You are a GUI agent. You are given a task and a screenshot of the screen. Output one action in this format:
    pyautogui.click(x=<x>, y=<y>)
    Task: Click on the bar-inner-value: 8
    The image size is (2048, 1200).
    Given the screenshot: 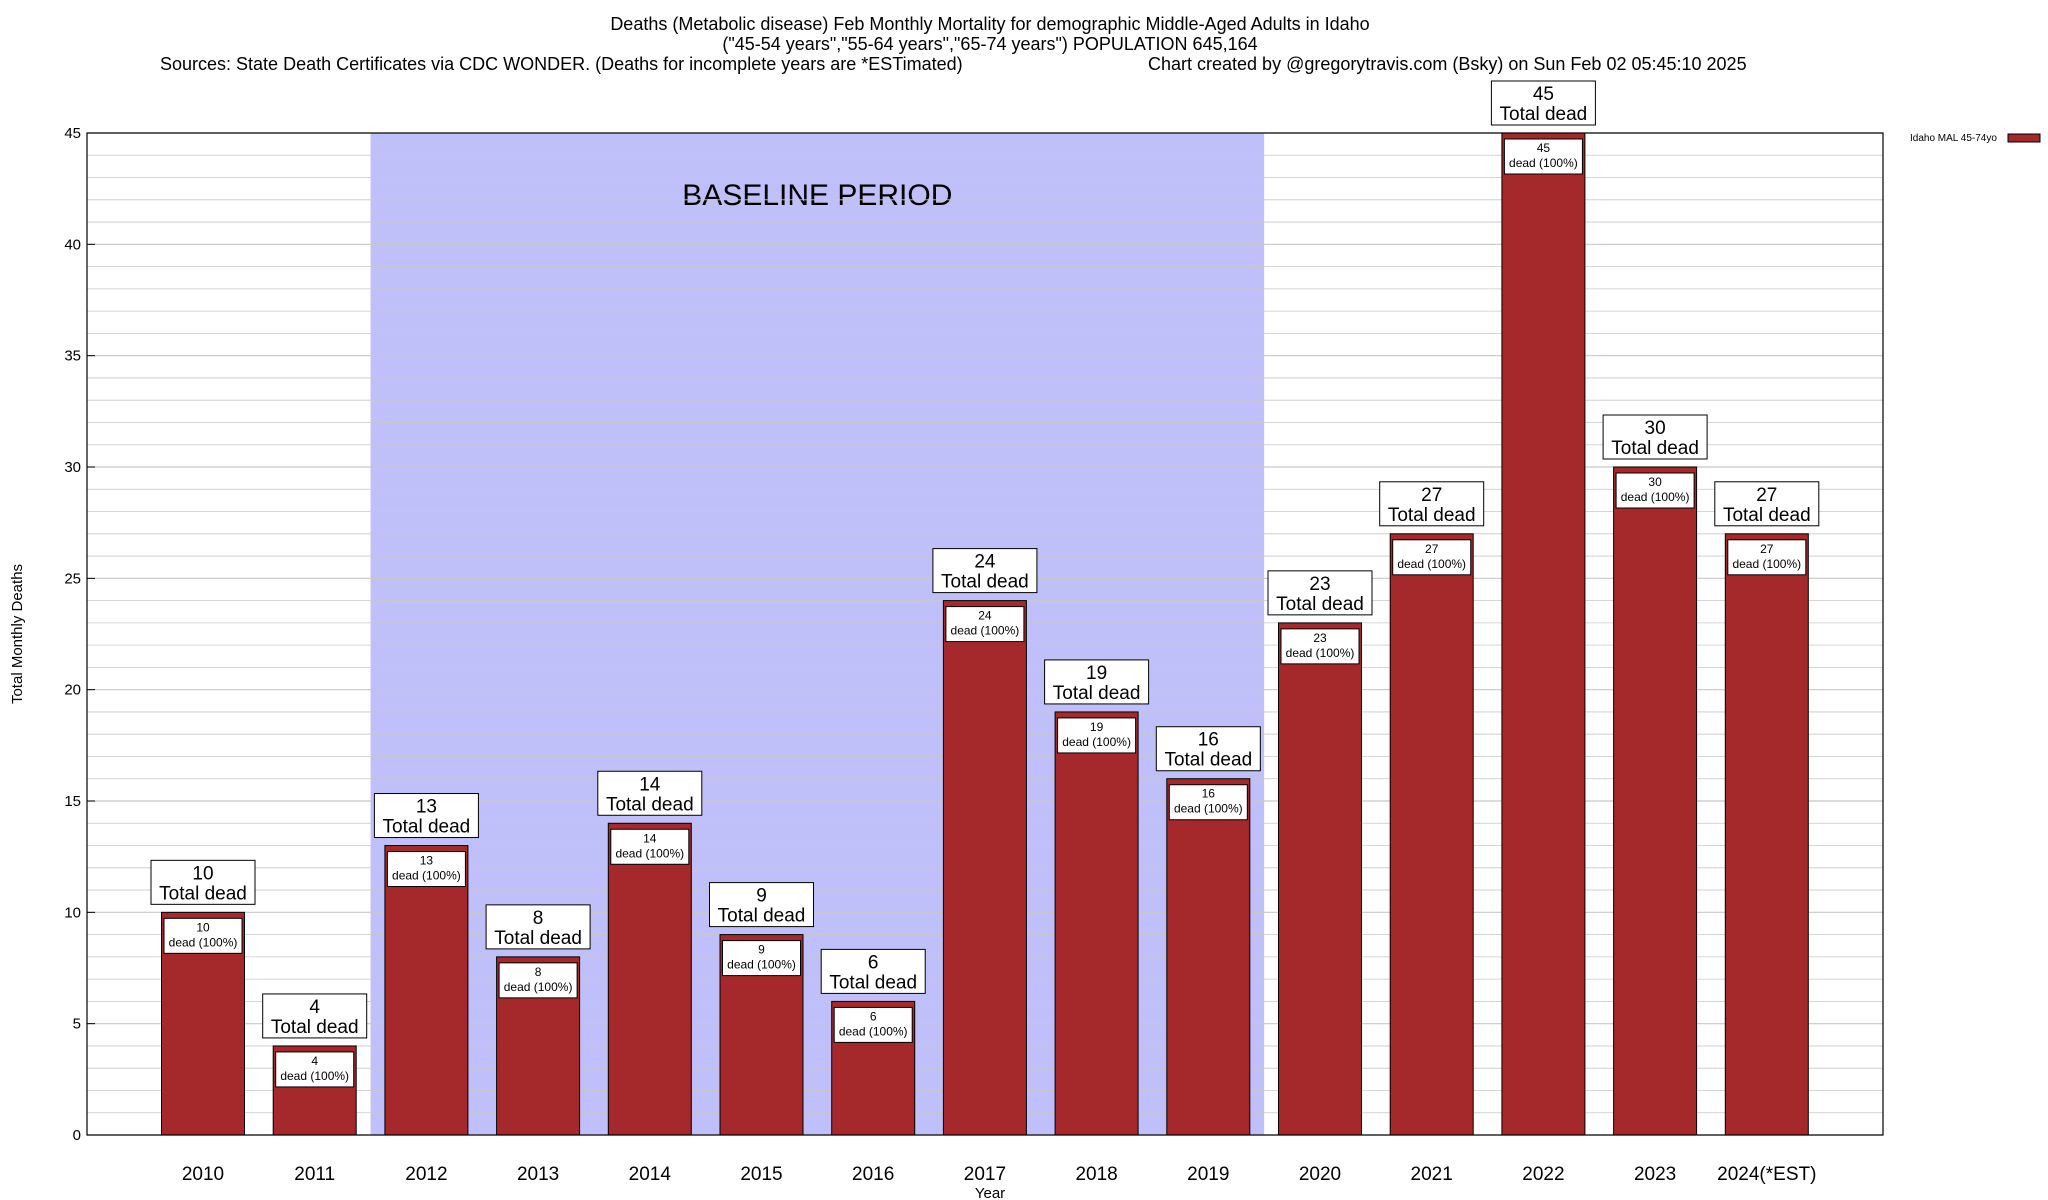 What is the action you would take?
    pyautogui.click(x=538, y=972)
    